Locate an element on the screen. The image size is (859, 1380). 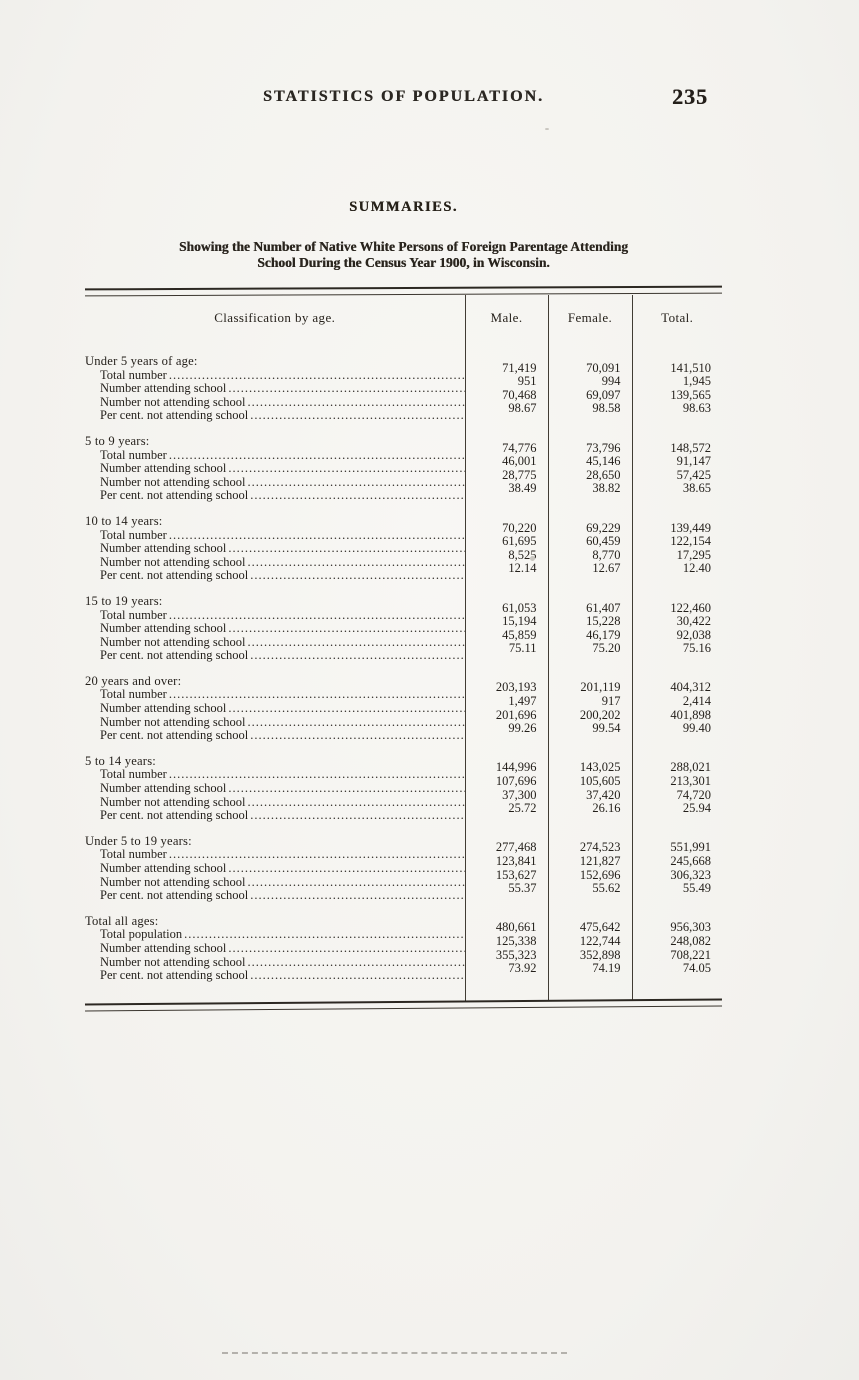
table-row: Total population 480,661 475,642 956,303 is located at coordinates (403, 931).